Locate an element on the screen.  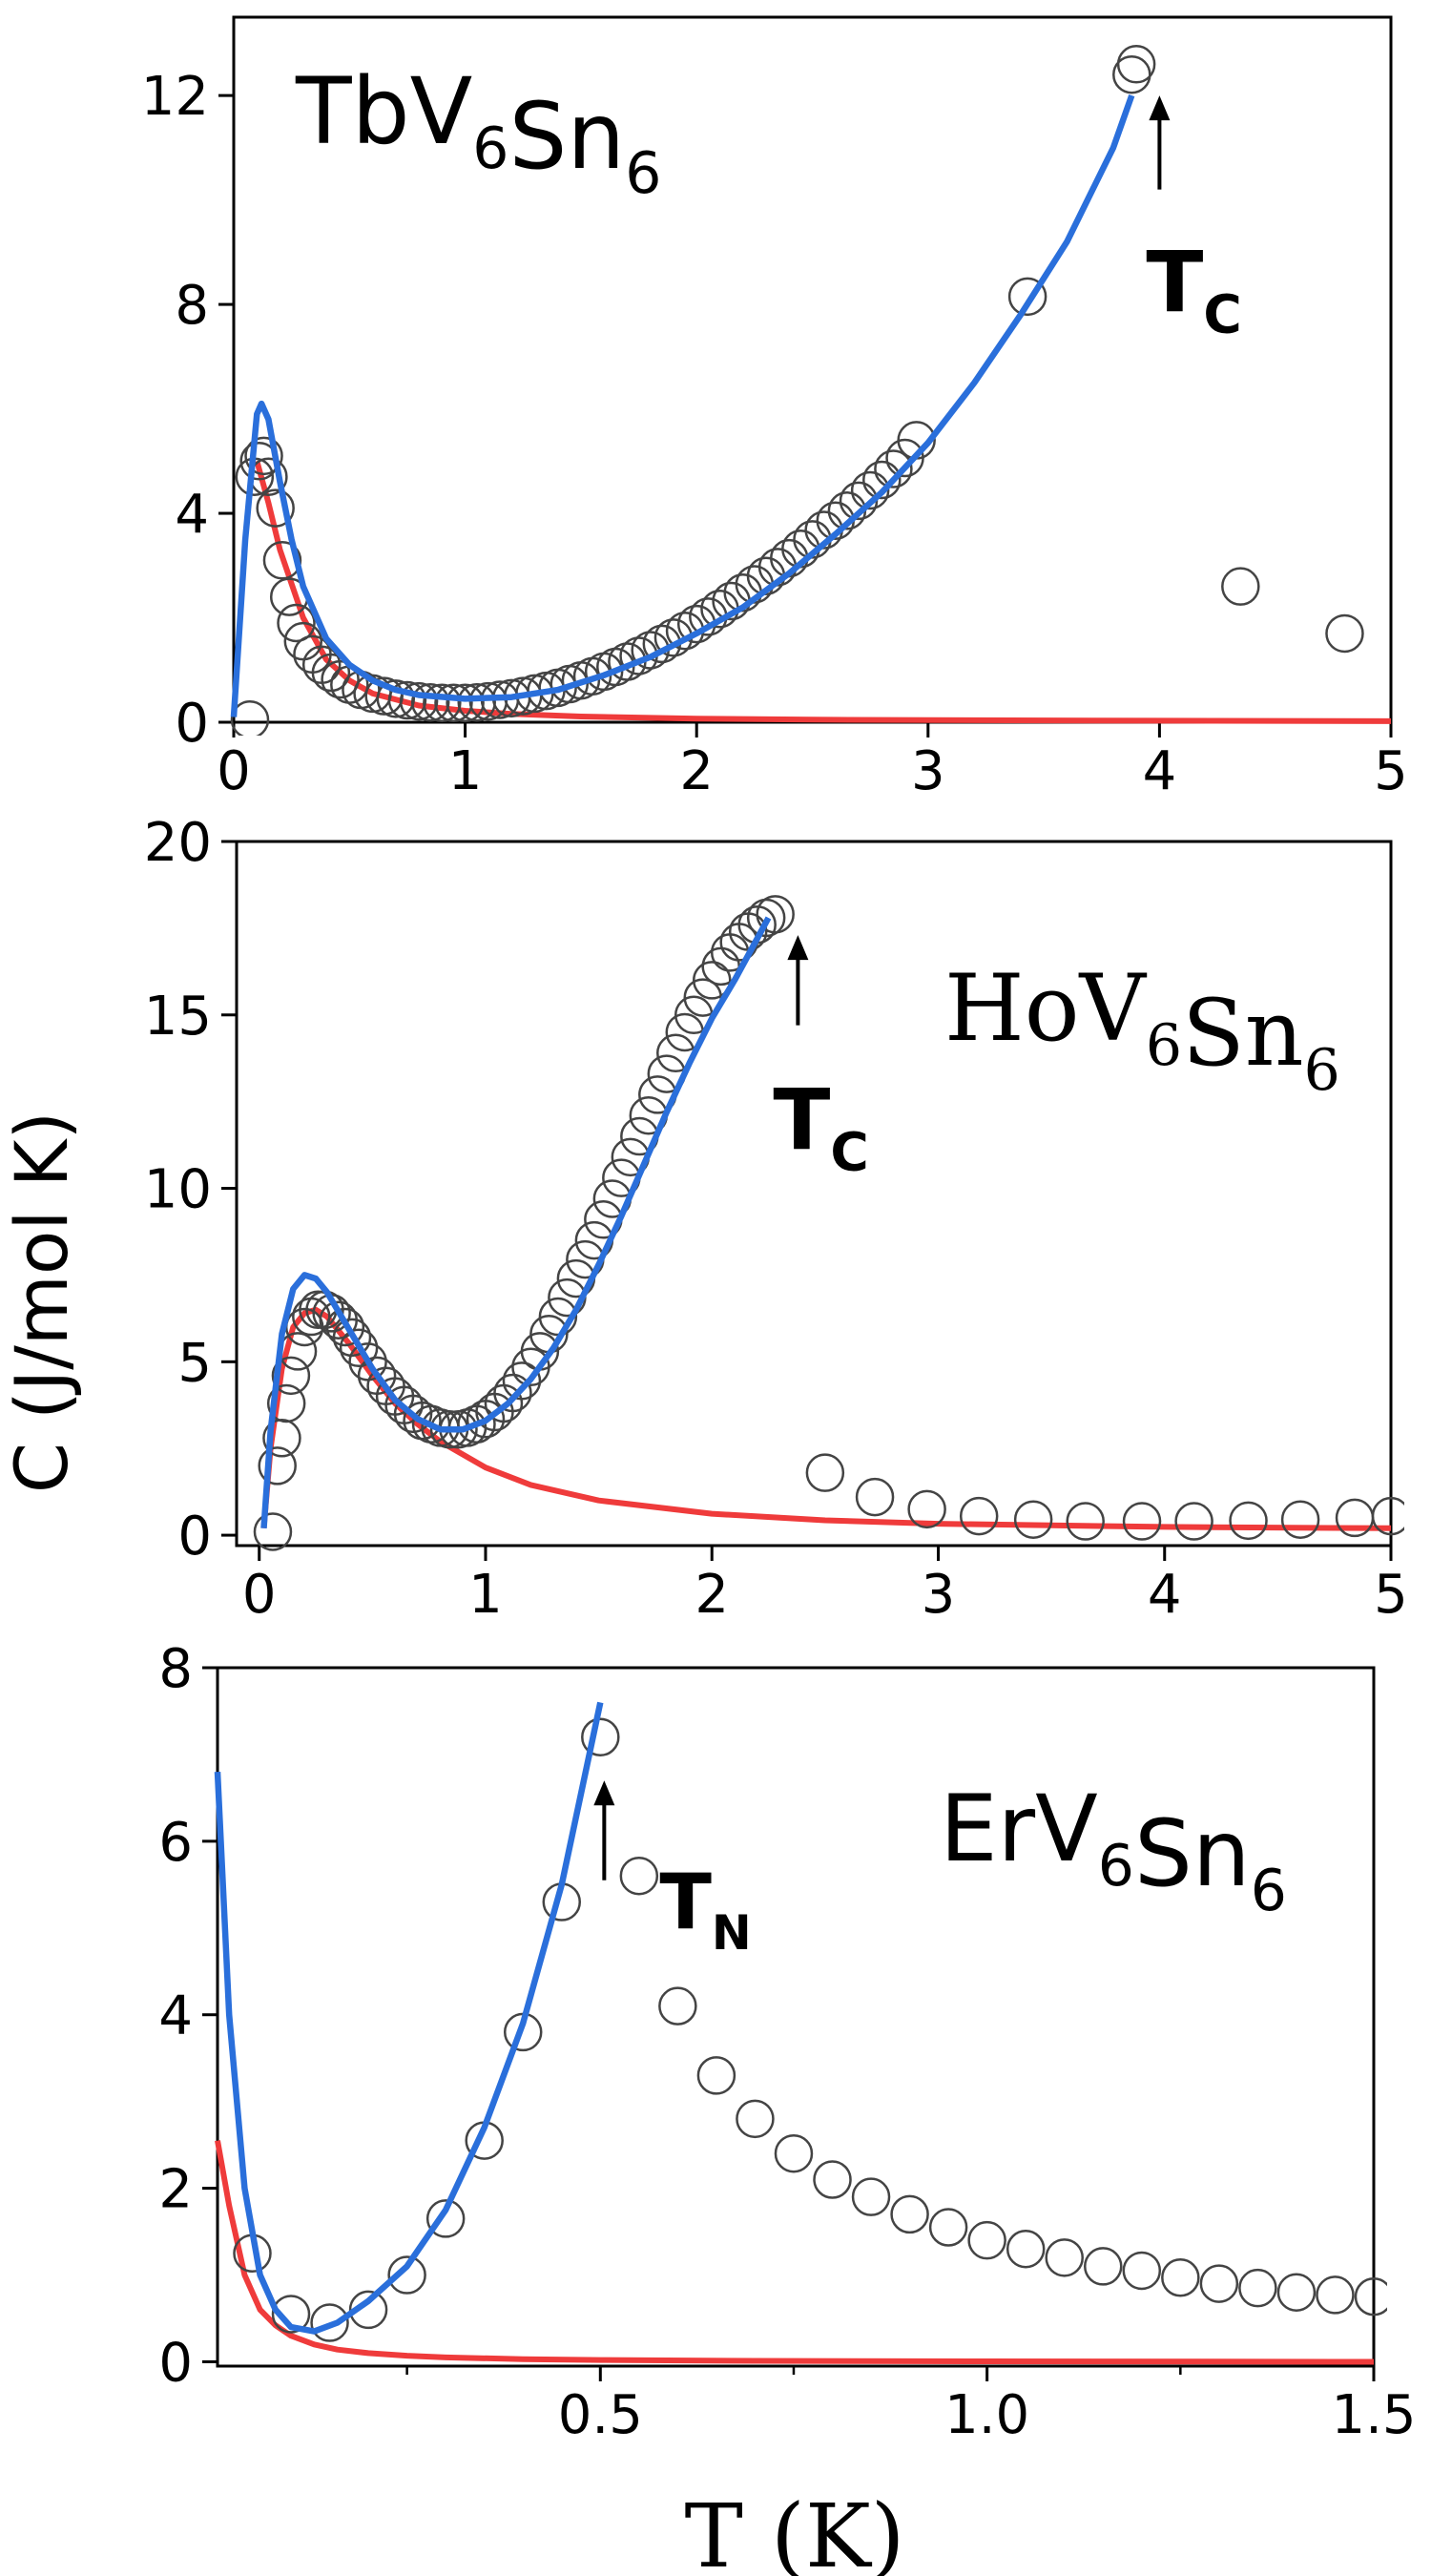
y-tick-label: 2 is located at coordinates (175, 2190).